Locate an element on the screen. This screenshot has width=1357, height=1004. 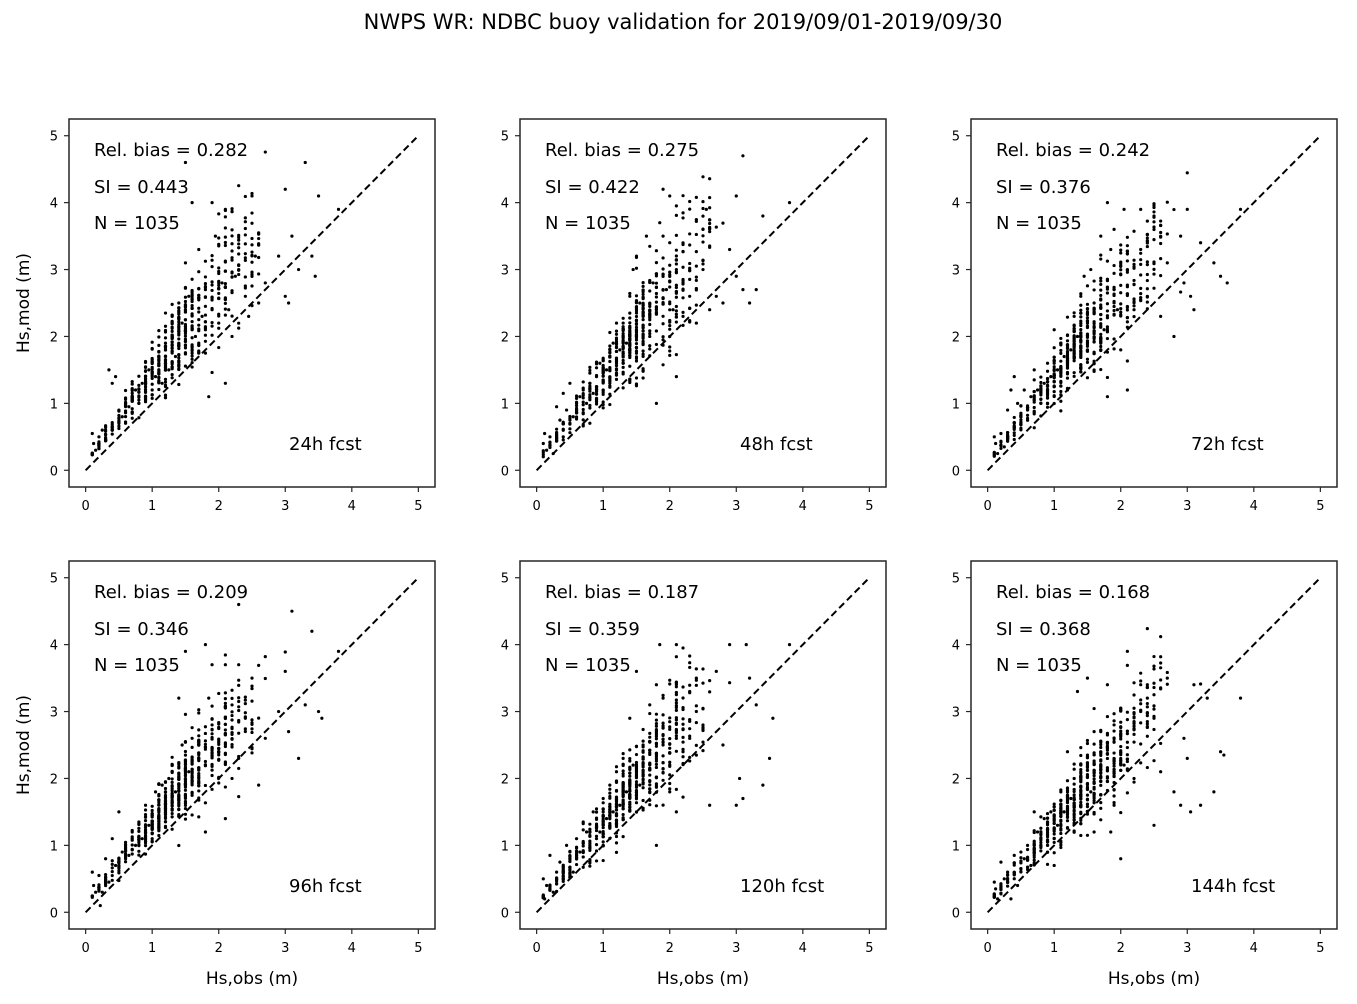
y-tick-label: 3 is located at coordinates (956, 271).